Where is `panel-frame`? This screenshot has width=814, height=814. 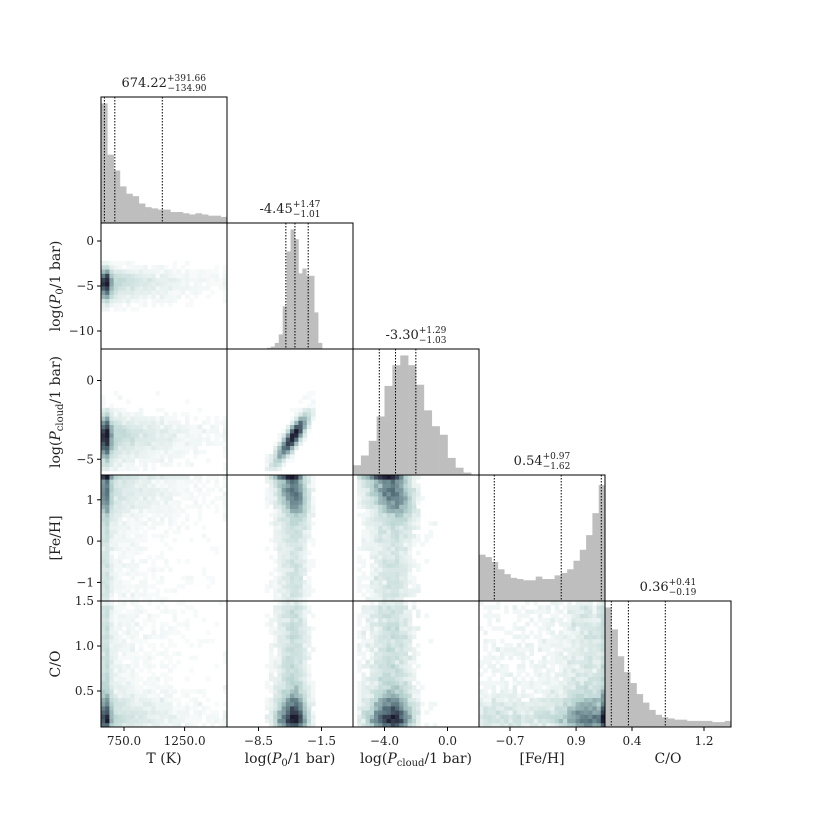 panel-frame is located at coordinates (416, 412).